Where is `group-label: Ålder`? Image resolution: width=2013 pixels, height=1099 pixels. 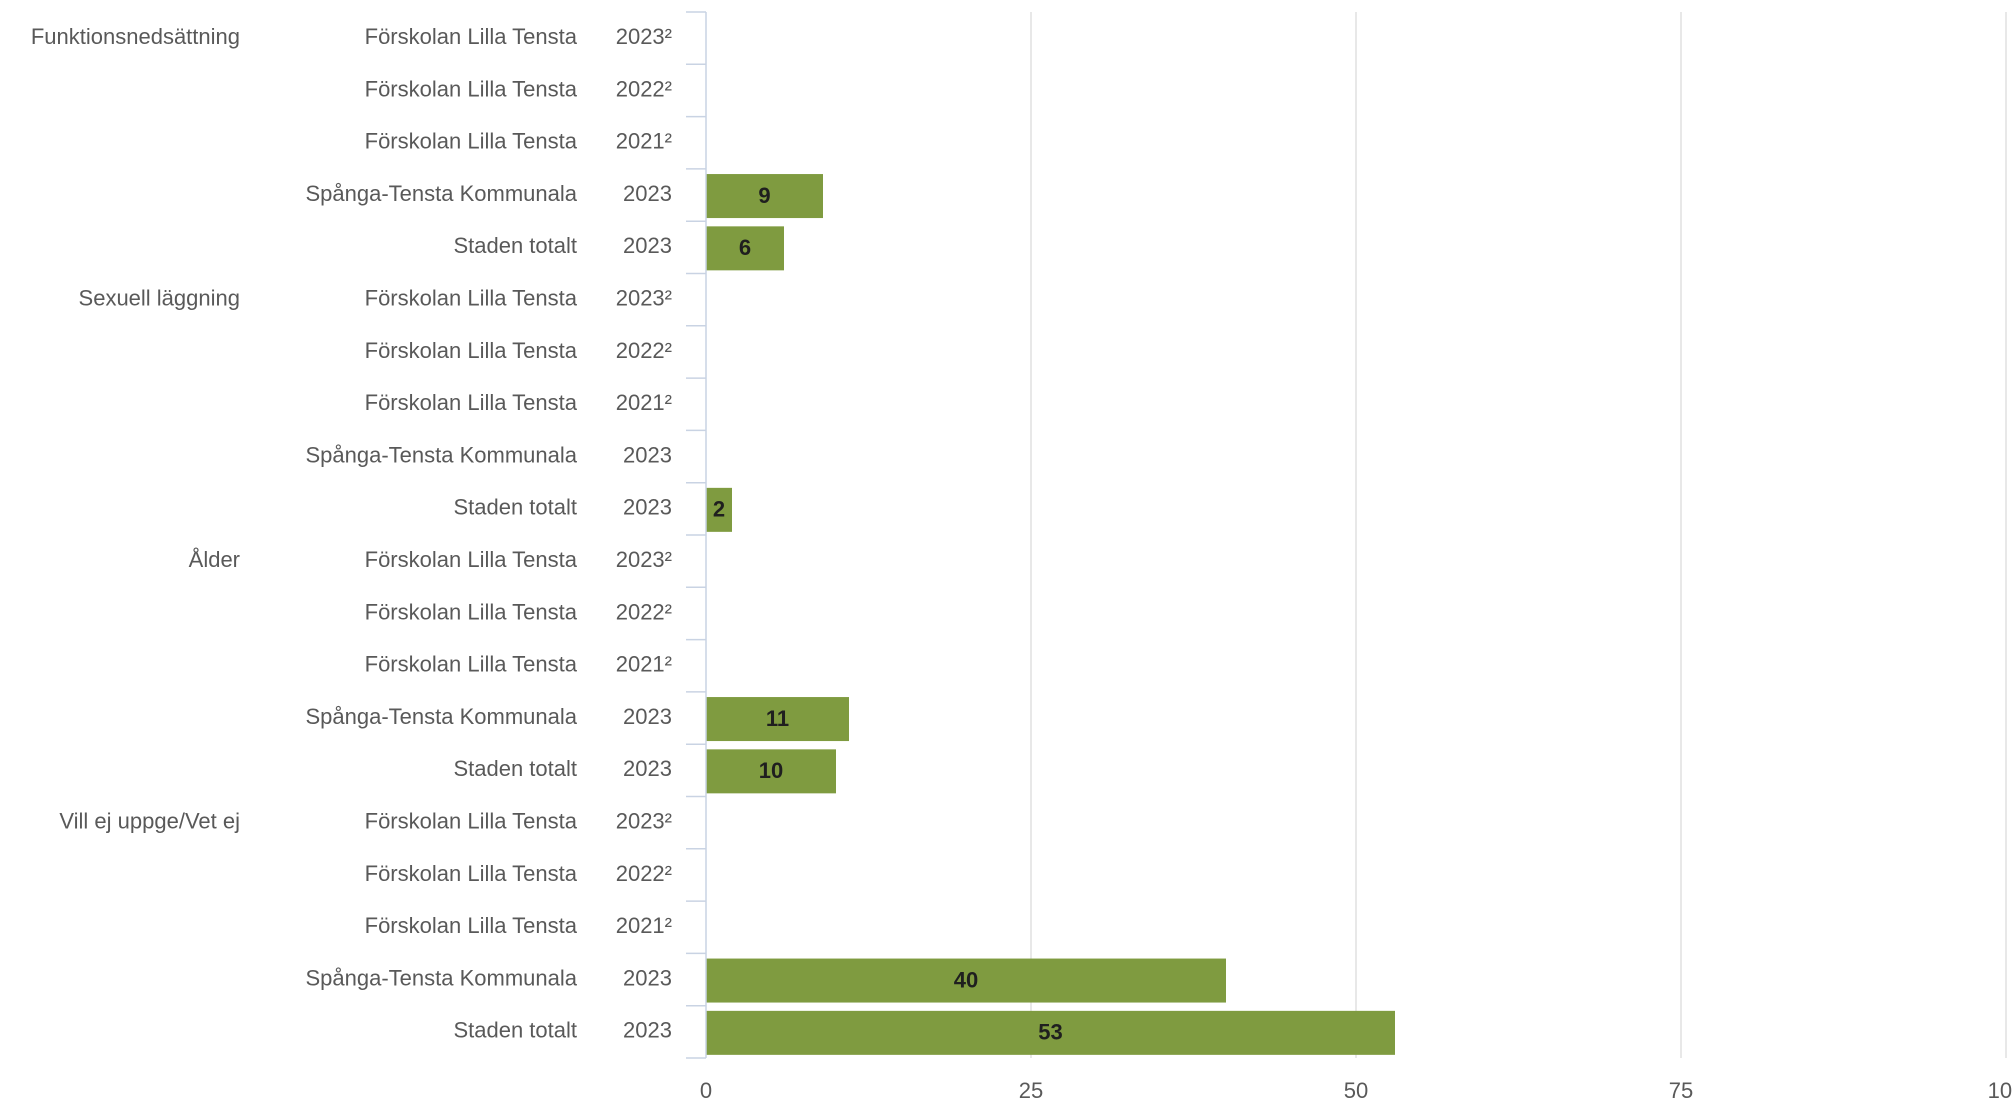
group-label: Ålder is located at coordinates (214, 559).